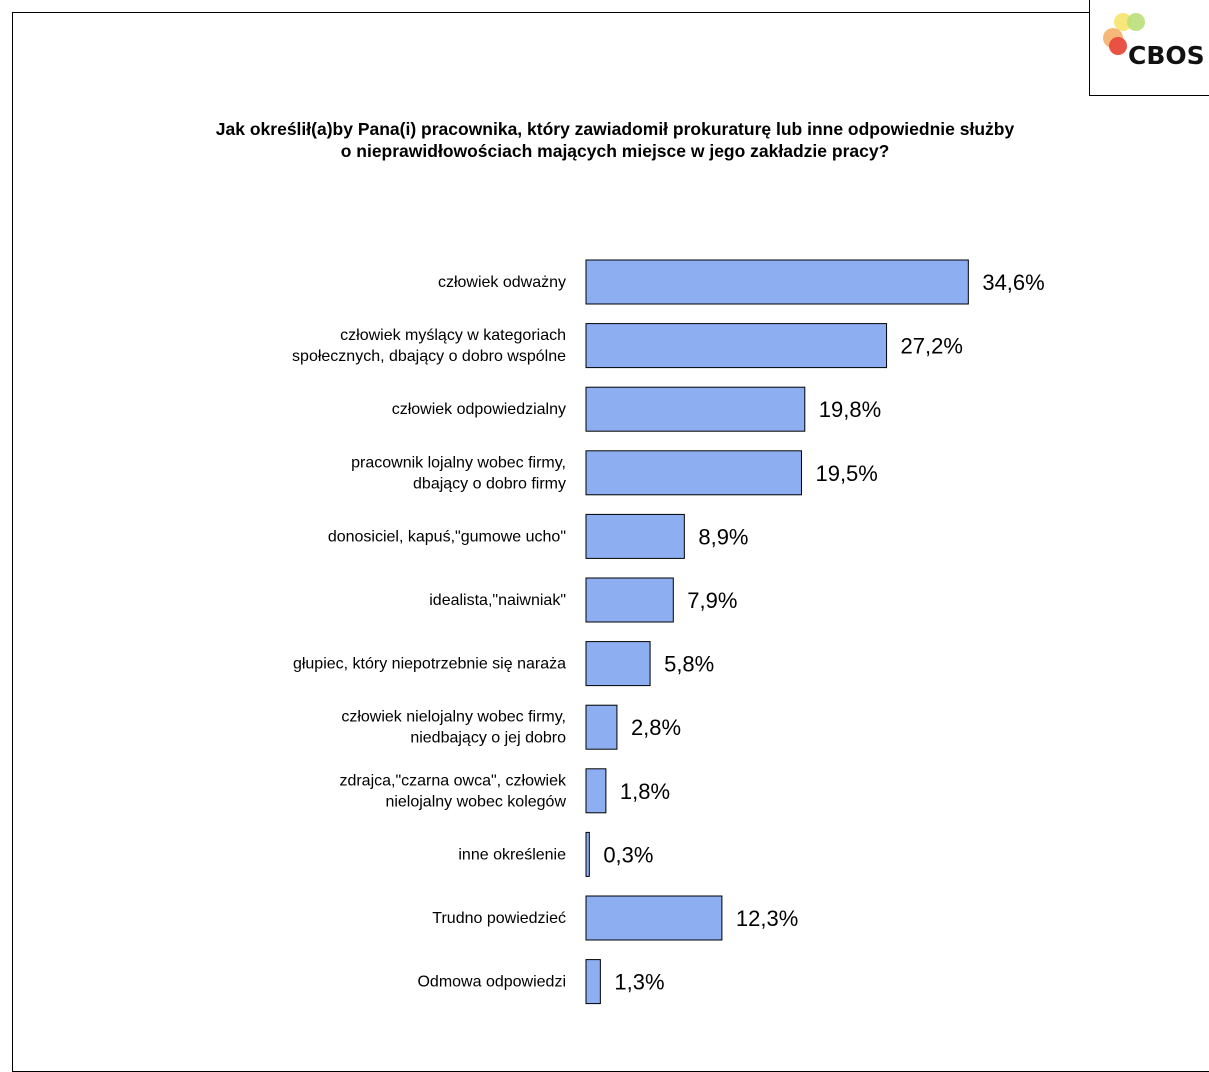 This screenshot has width=1209, height=1072. Describe the element at coordinates (1013, 282) in the screenshot. I see `value-label: 34,6%` at that location.